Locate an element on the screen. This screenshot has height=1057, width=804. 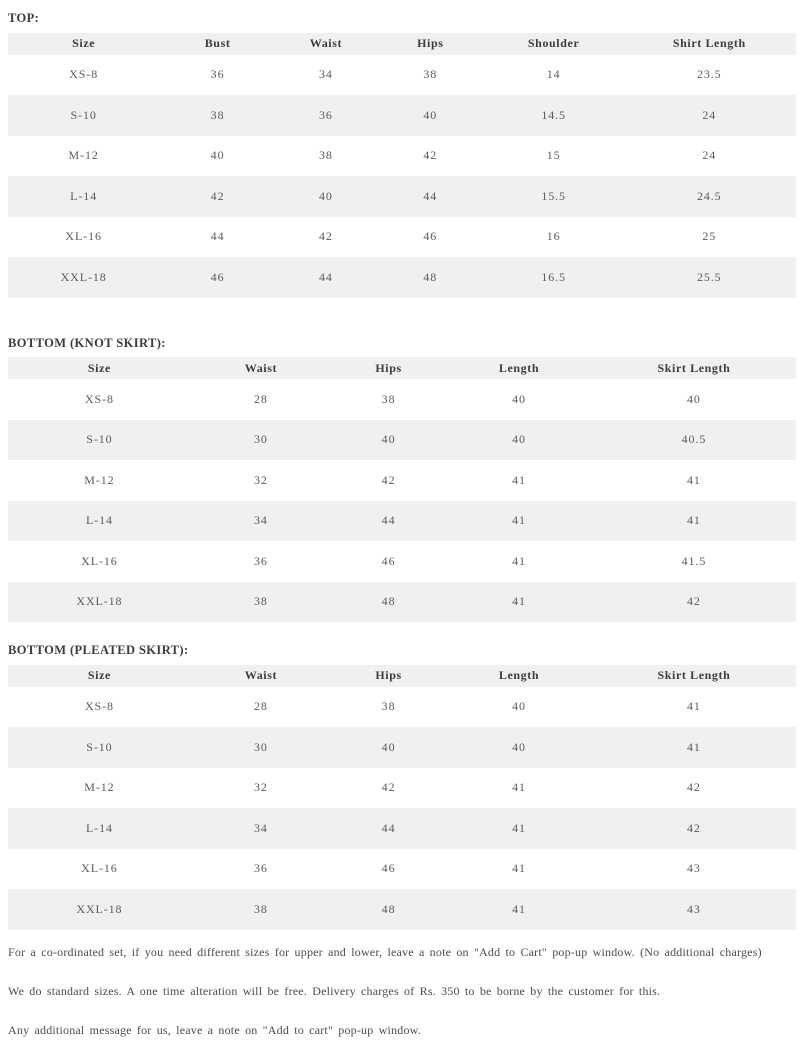
table-row: S-10 30 40 40 41 is located at coordinates (402, 747).